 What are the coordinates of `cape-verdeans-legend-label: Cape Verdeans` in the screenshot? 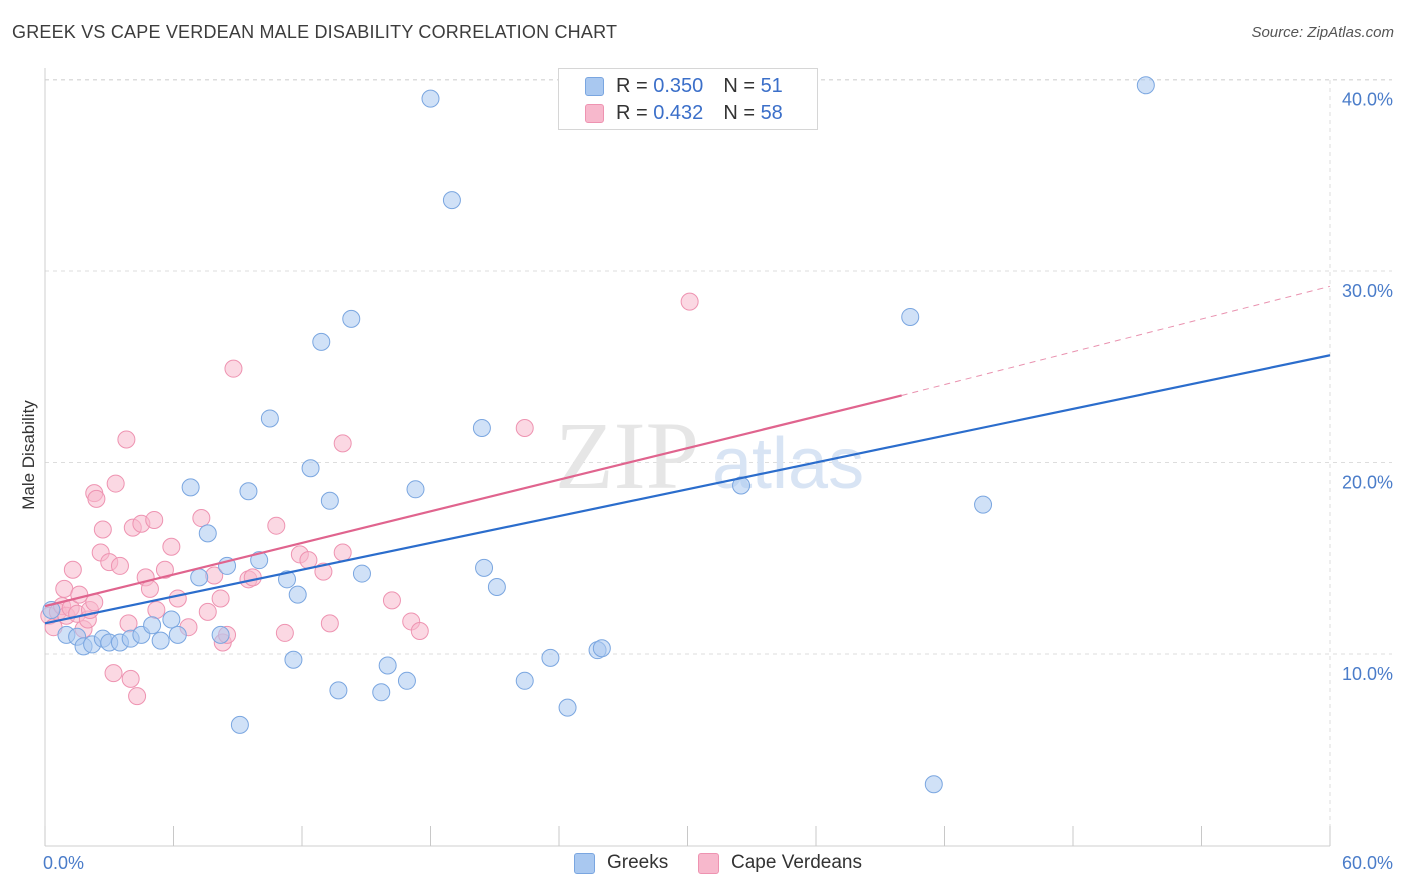 It's located at (796, 862).